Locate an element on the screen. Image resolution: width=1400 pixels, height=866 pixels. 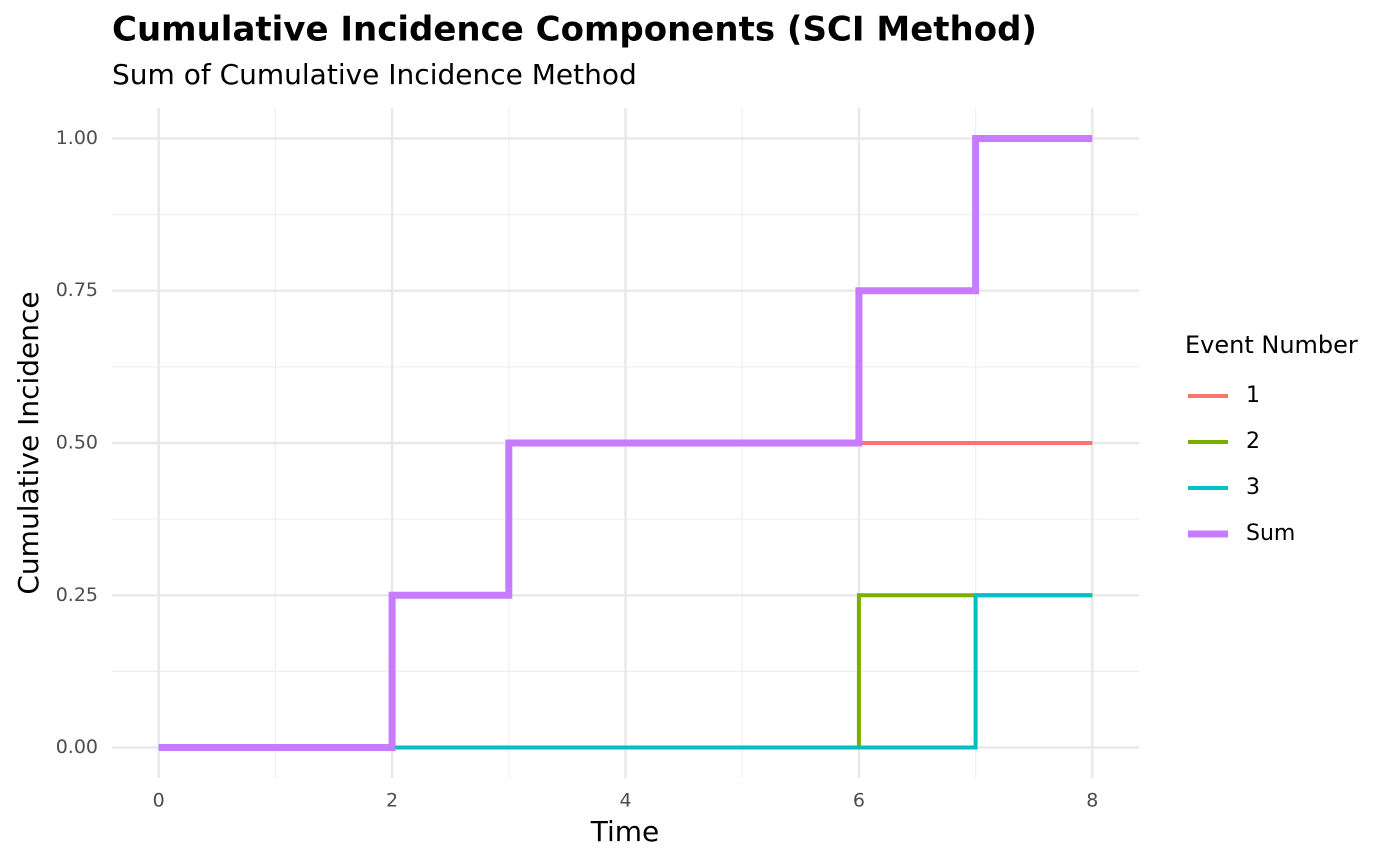
y-tick-label: 0.25 is located at coordinates (77, 595).